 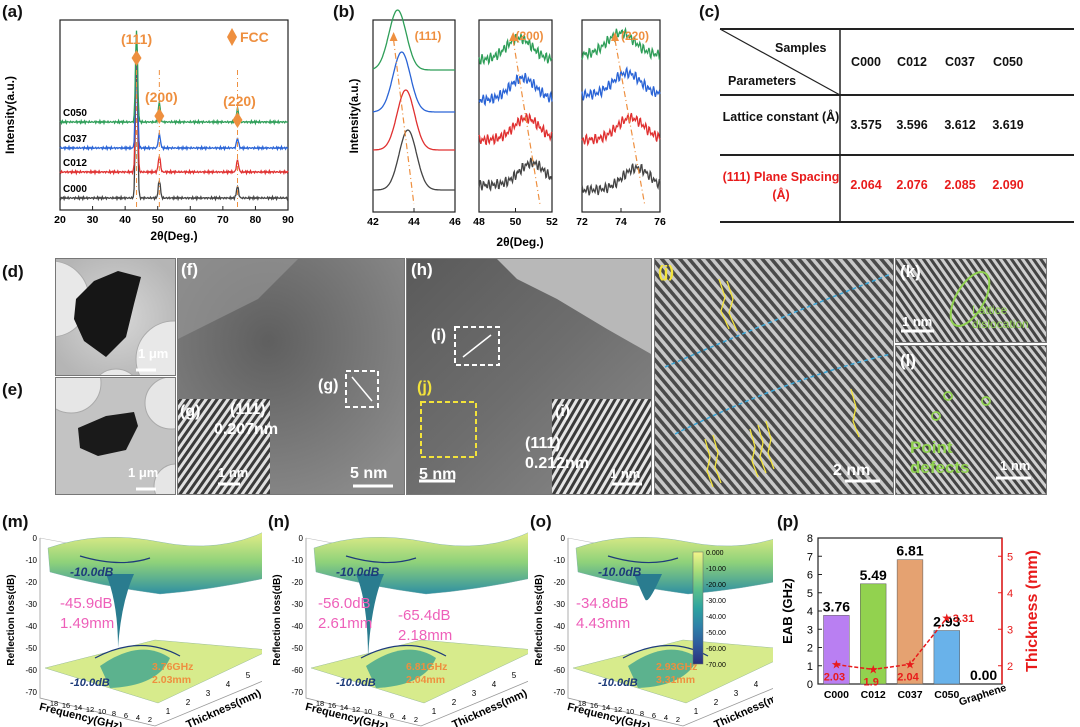 What do you see at coordinates (223, 220) in the screenshot?
I see `x-tick-label-a: 70` at bounding box center [223, 220].